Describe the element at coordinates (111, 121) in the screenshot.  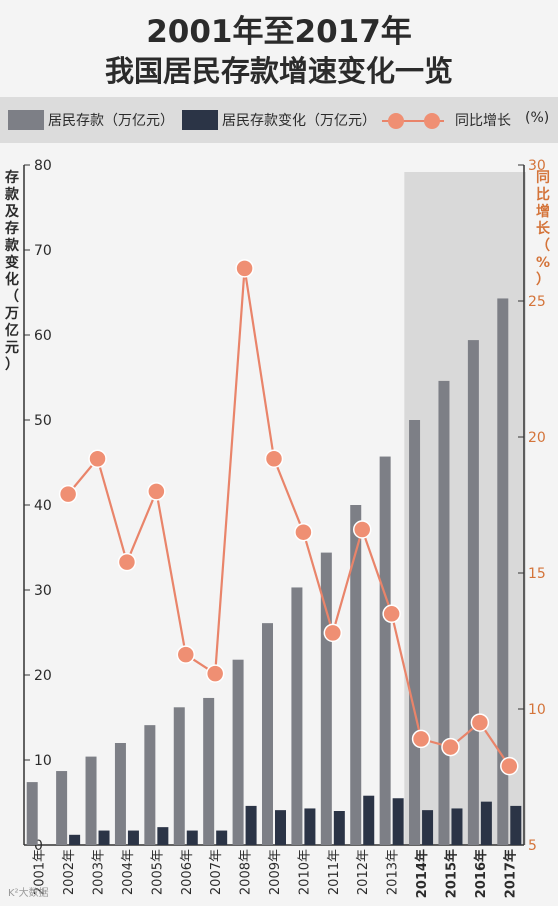
I see `legend-label-deposits: 居民存款（万亿元）` at that location.